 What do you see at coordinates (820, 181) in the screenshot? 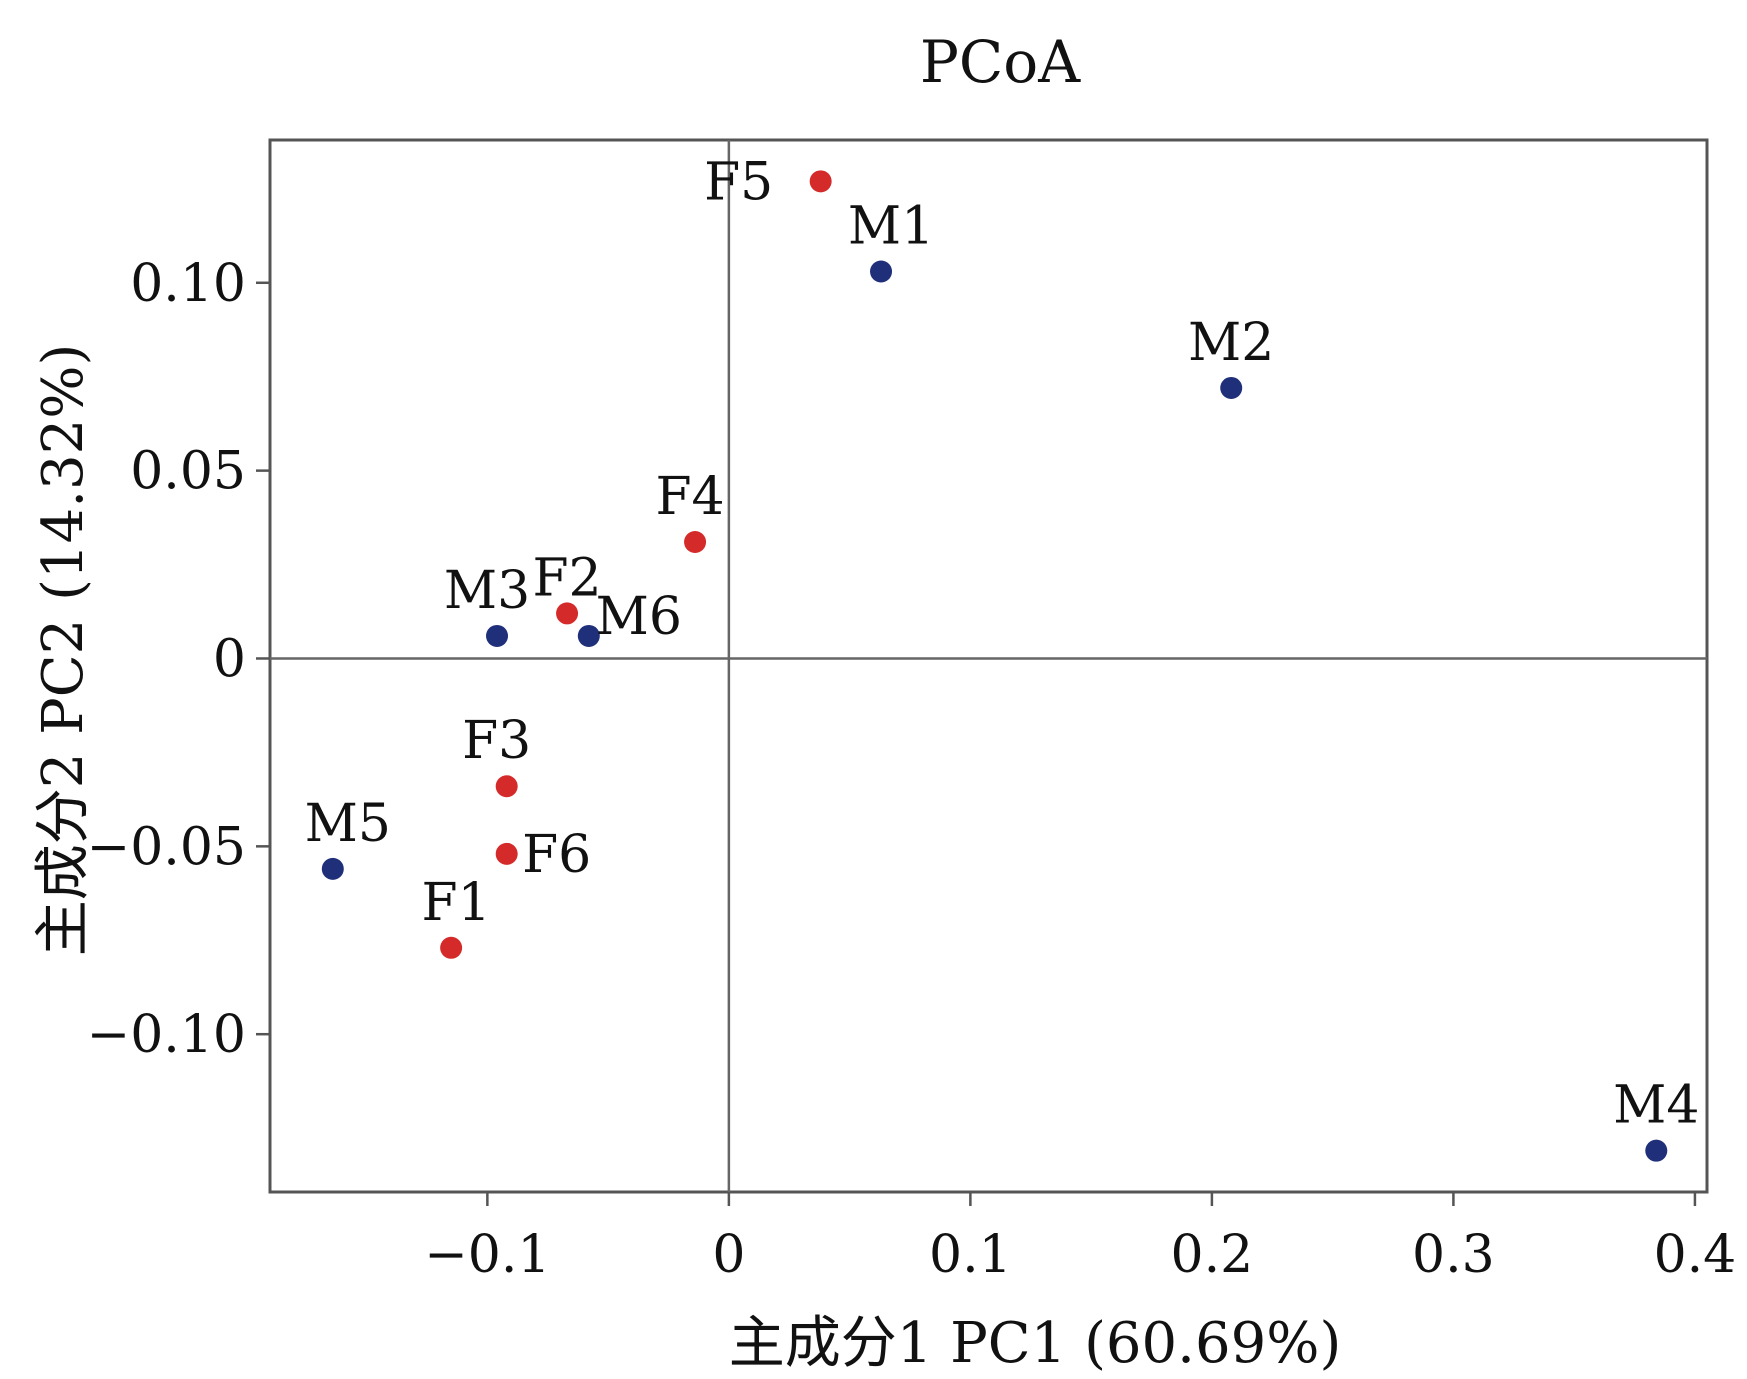
I see `data-point-f5` at bounding box center [820, 181].